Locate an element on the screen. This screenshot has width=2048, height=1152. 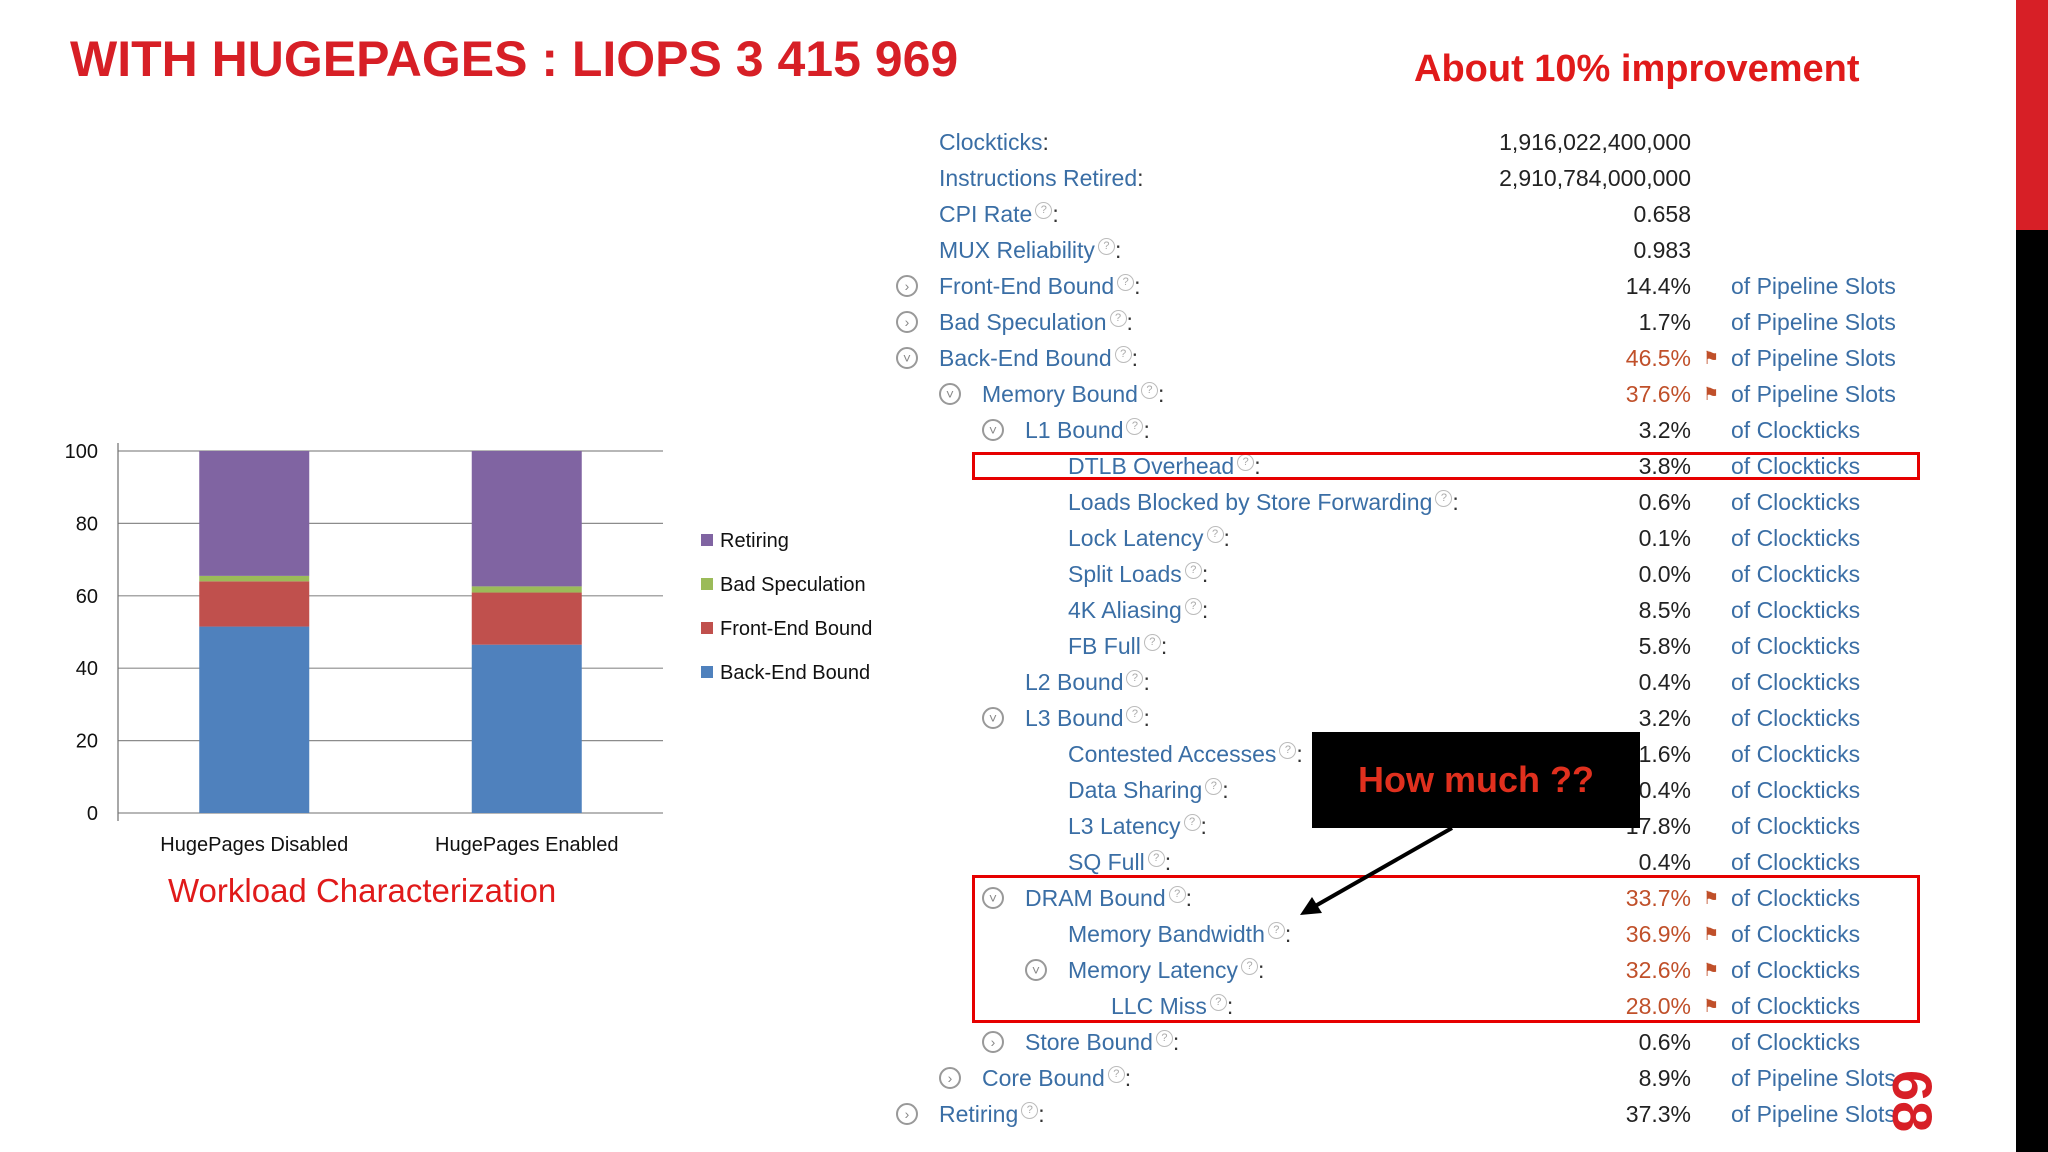
metric-row: Lock Latency?: 0.1% of Clockticks is located at coordinates (975, 538).